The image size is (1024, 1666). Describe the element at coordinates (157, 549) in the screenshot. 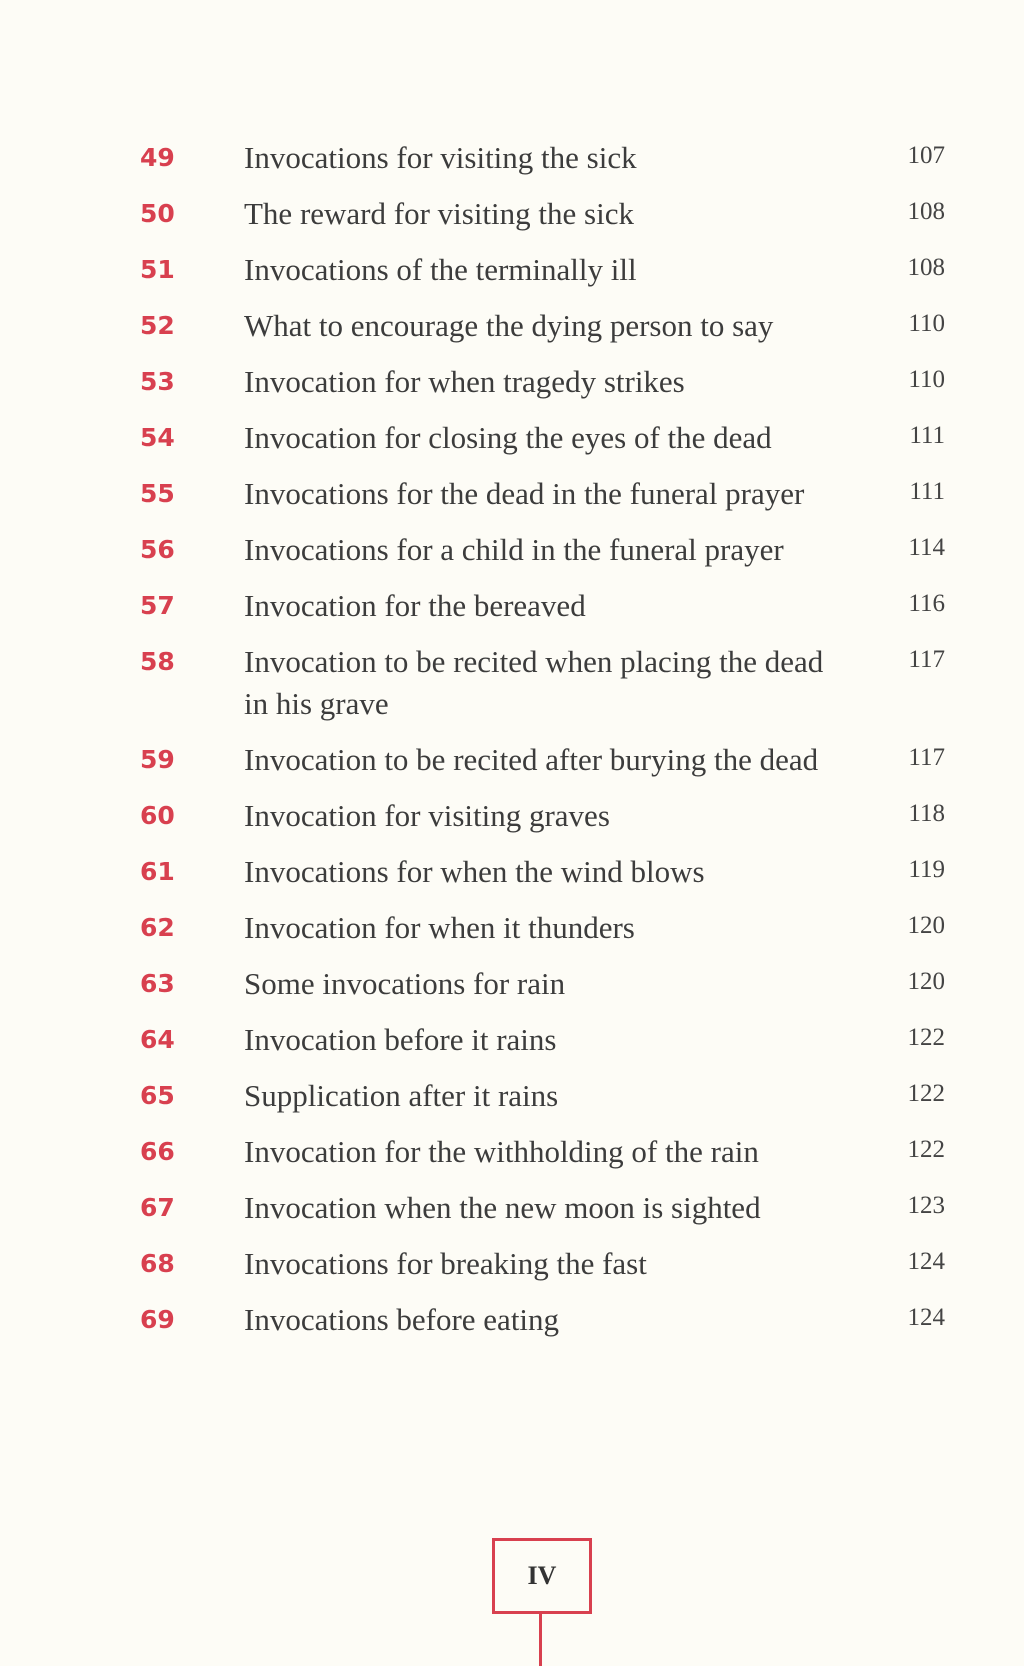

I see `entry-number: 56` at that location.